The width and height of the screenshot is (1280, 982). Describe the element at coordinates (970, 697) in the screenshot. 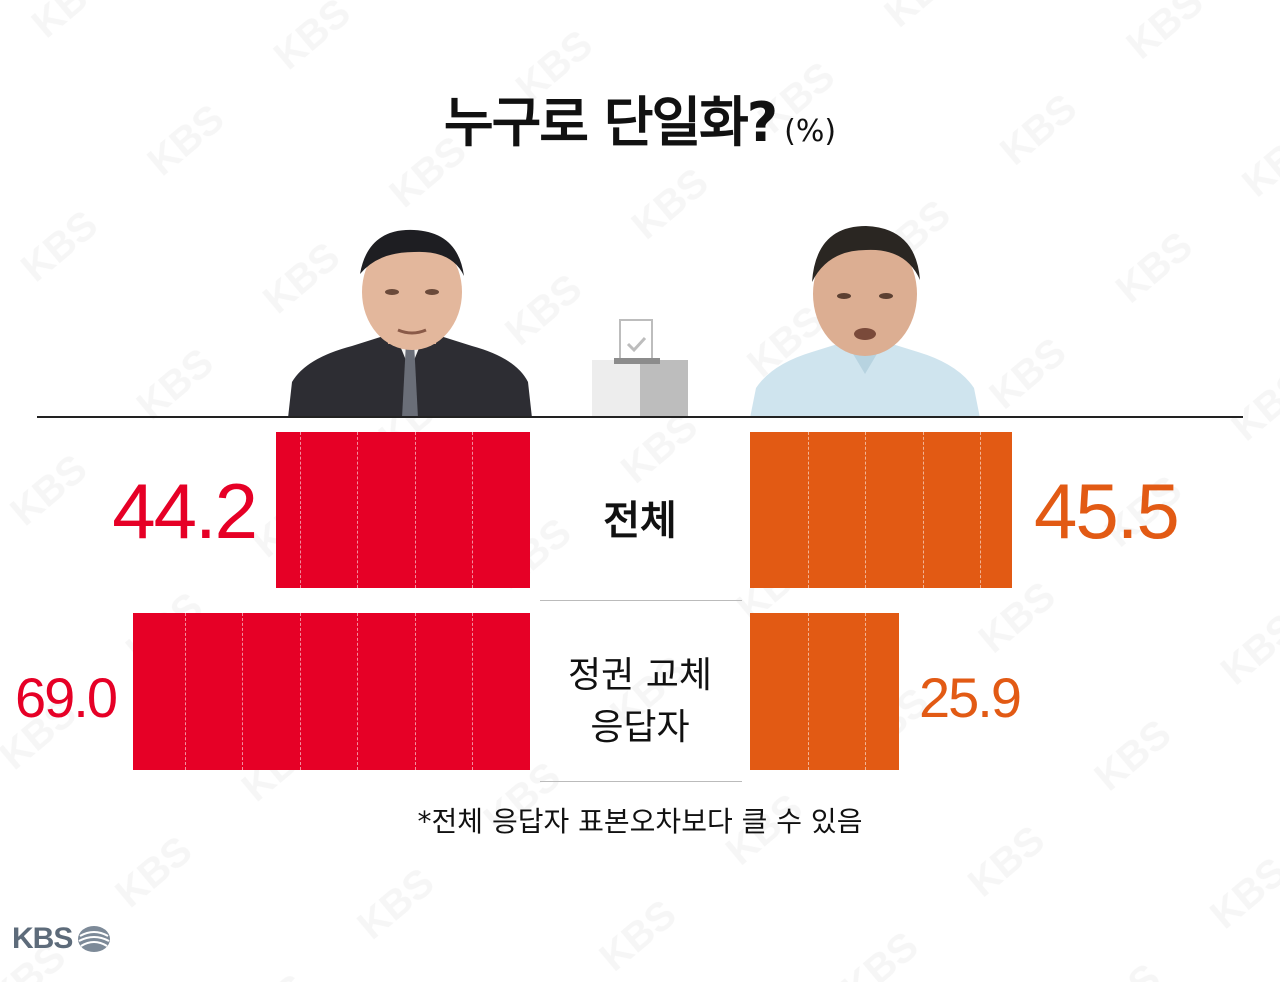

I see `value-label-regime-change-right: 25.9` at that location.